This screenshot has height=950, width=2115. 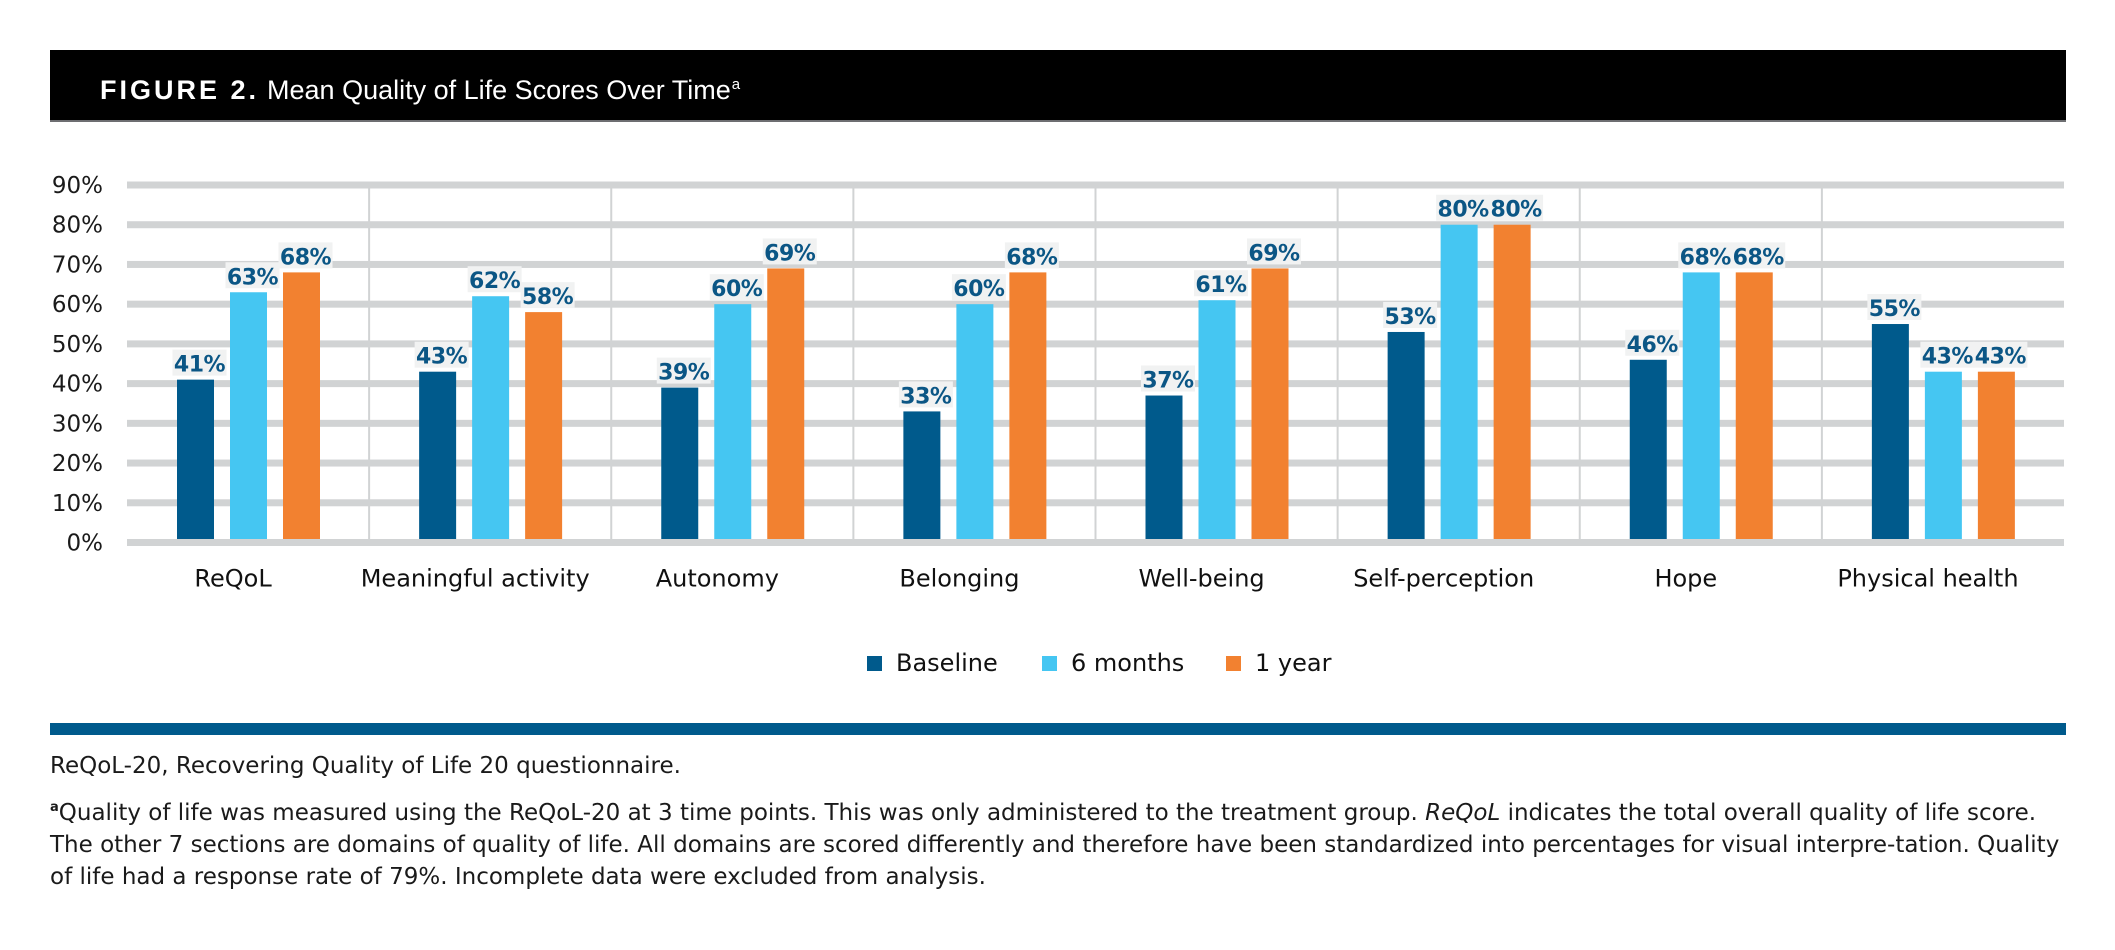 I want to click on y-tick-label: 10%, so click(x=77, y=504).